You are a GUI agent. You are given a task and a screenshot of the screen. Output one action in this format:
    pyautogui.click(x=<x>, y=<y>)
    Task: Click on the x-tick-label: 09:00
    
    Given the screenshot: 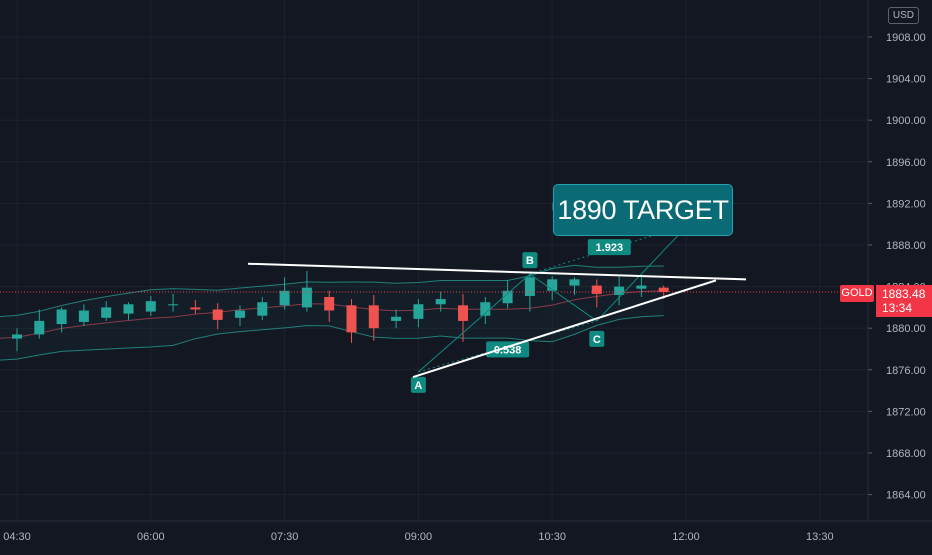 What is the action you would take?
    pyautogui.click(x=419, y=537)
    